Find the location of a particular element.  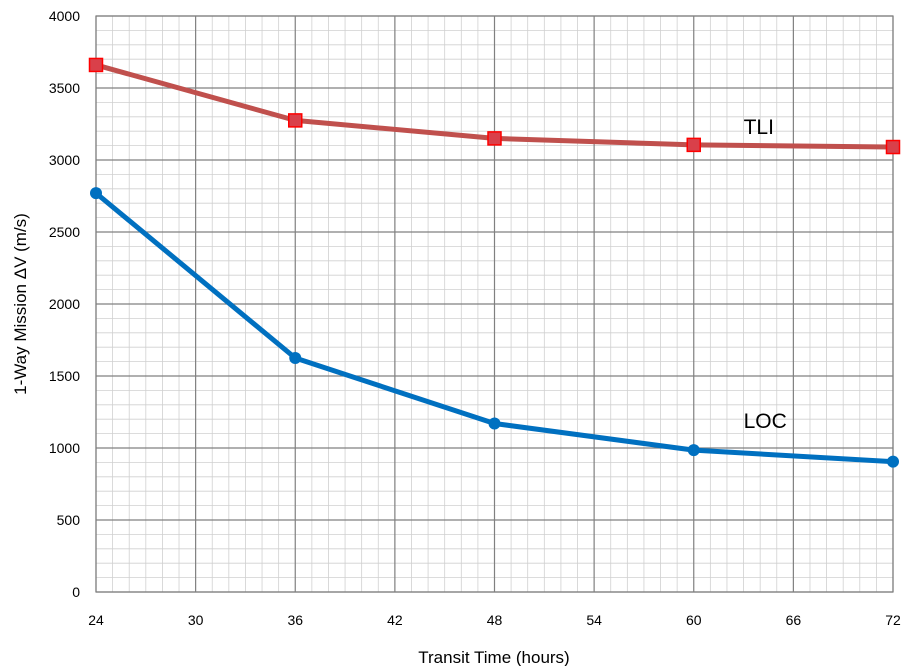

y-tick-label: 1500 is located at coordinates (64, 376).